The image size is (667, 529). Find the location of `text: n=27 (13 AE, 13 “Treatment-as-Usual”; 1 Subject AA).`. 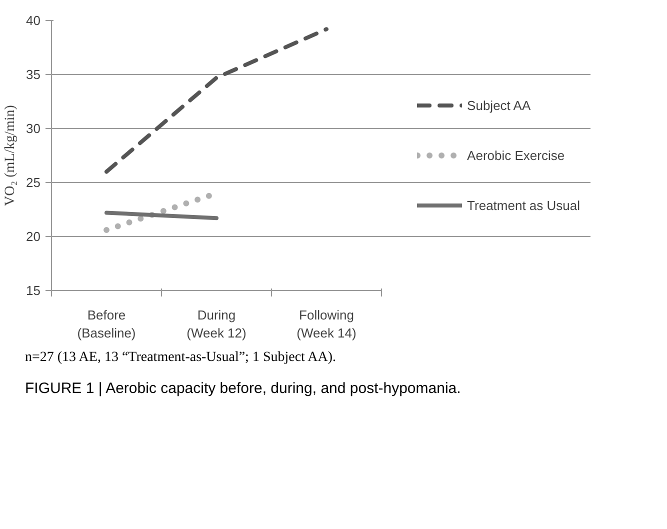

text: n=27 (13 AE, 13 “Treatment-as-Usual”; 1 Subject AA). is located at coordinates (180, 358).